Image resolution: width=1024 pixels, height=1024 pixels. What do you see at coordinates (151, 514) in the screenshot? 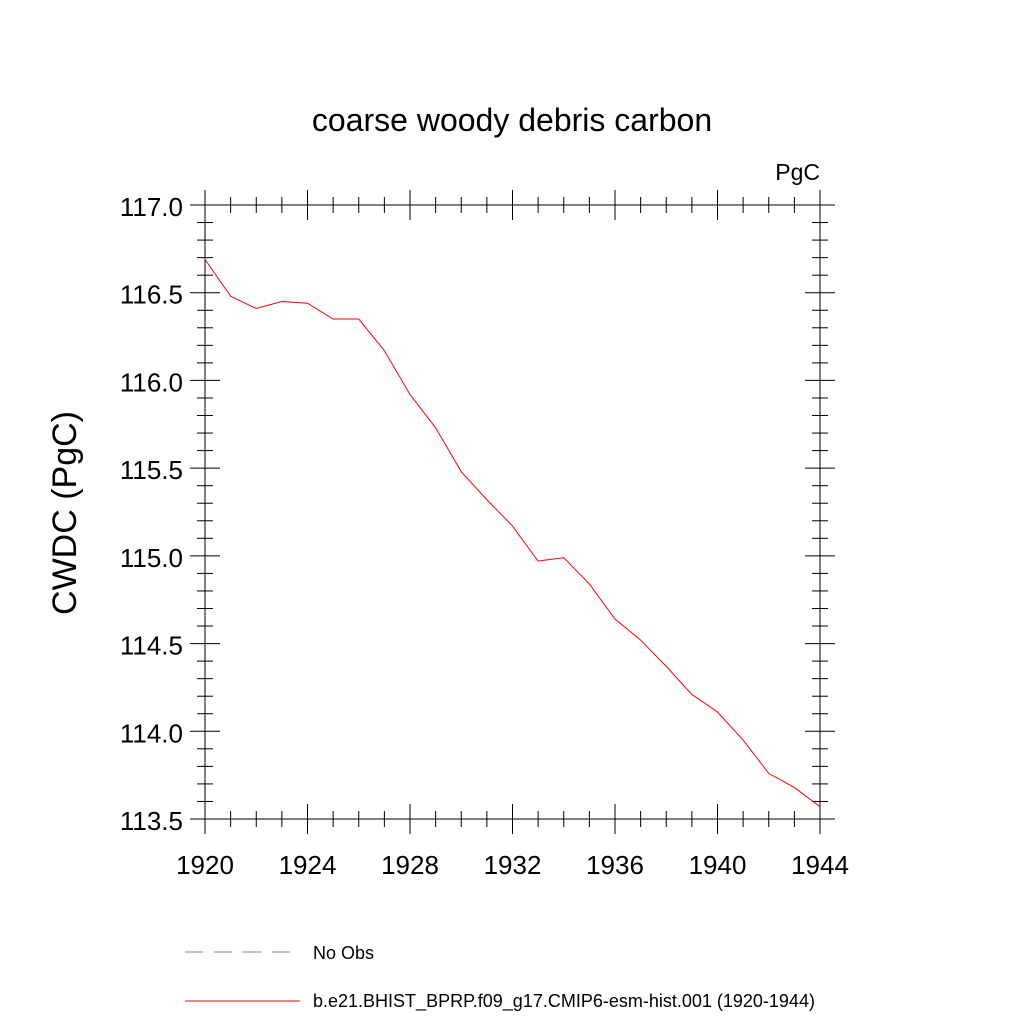
I see `y-tick-labels: 113.5 114.0 114.5 115.0 115.5 116.0 116.5 117.0` at bounding box center [151, 514].